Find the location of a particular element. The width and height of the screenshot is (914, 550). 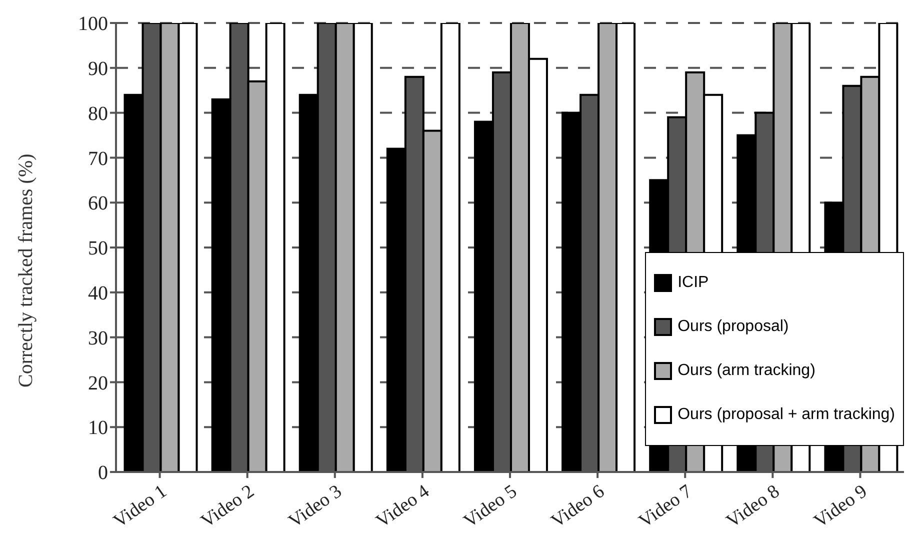

legend-label: Ours (arm tracking) is located at coordinates (747, 371).